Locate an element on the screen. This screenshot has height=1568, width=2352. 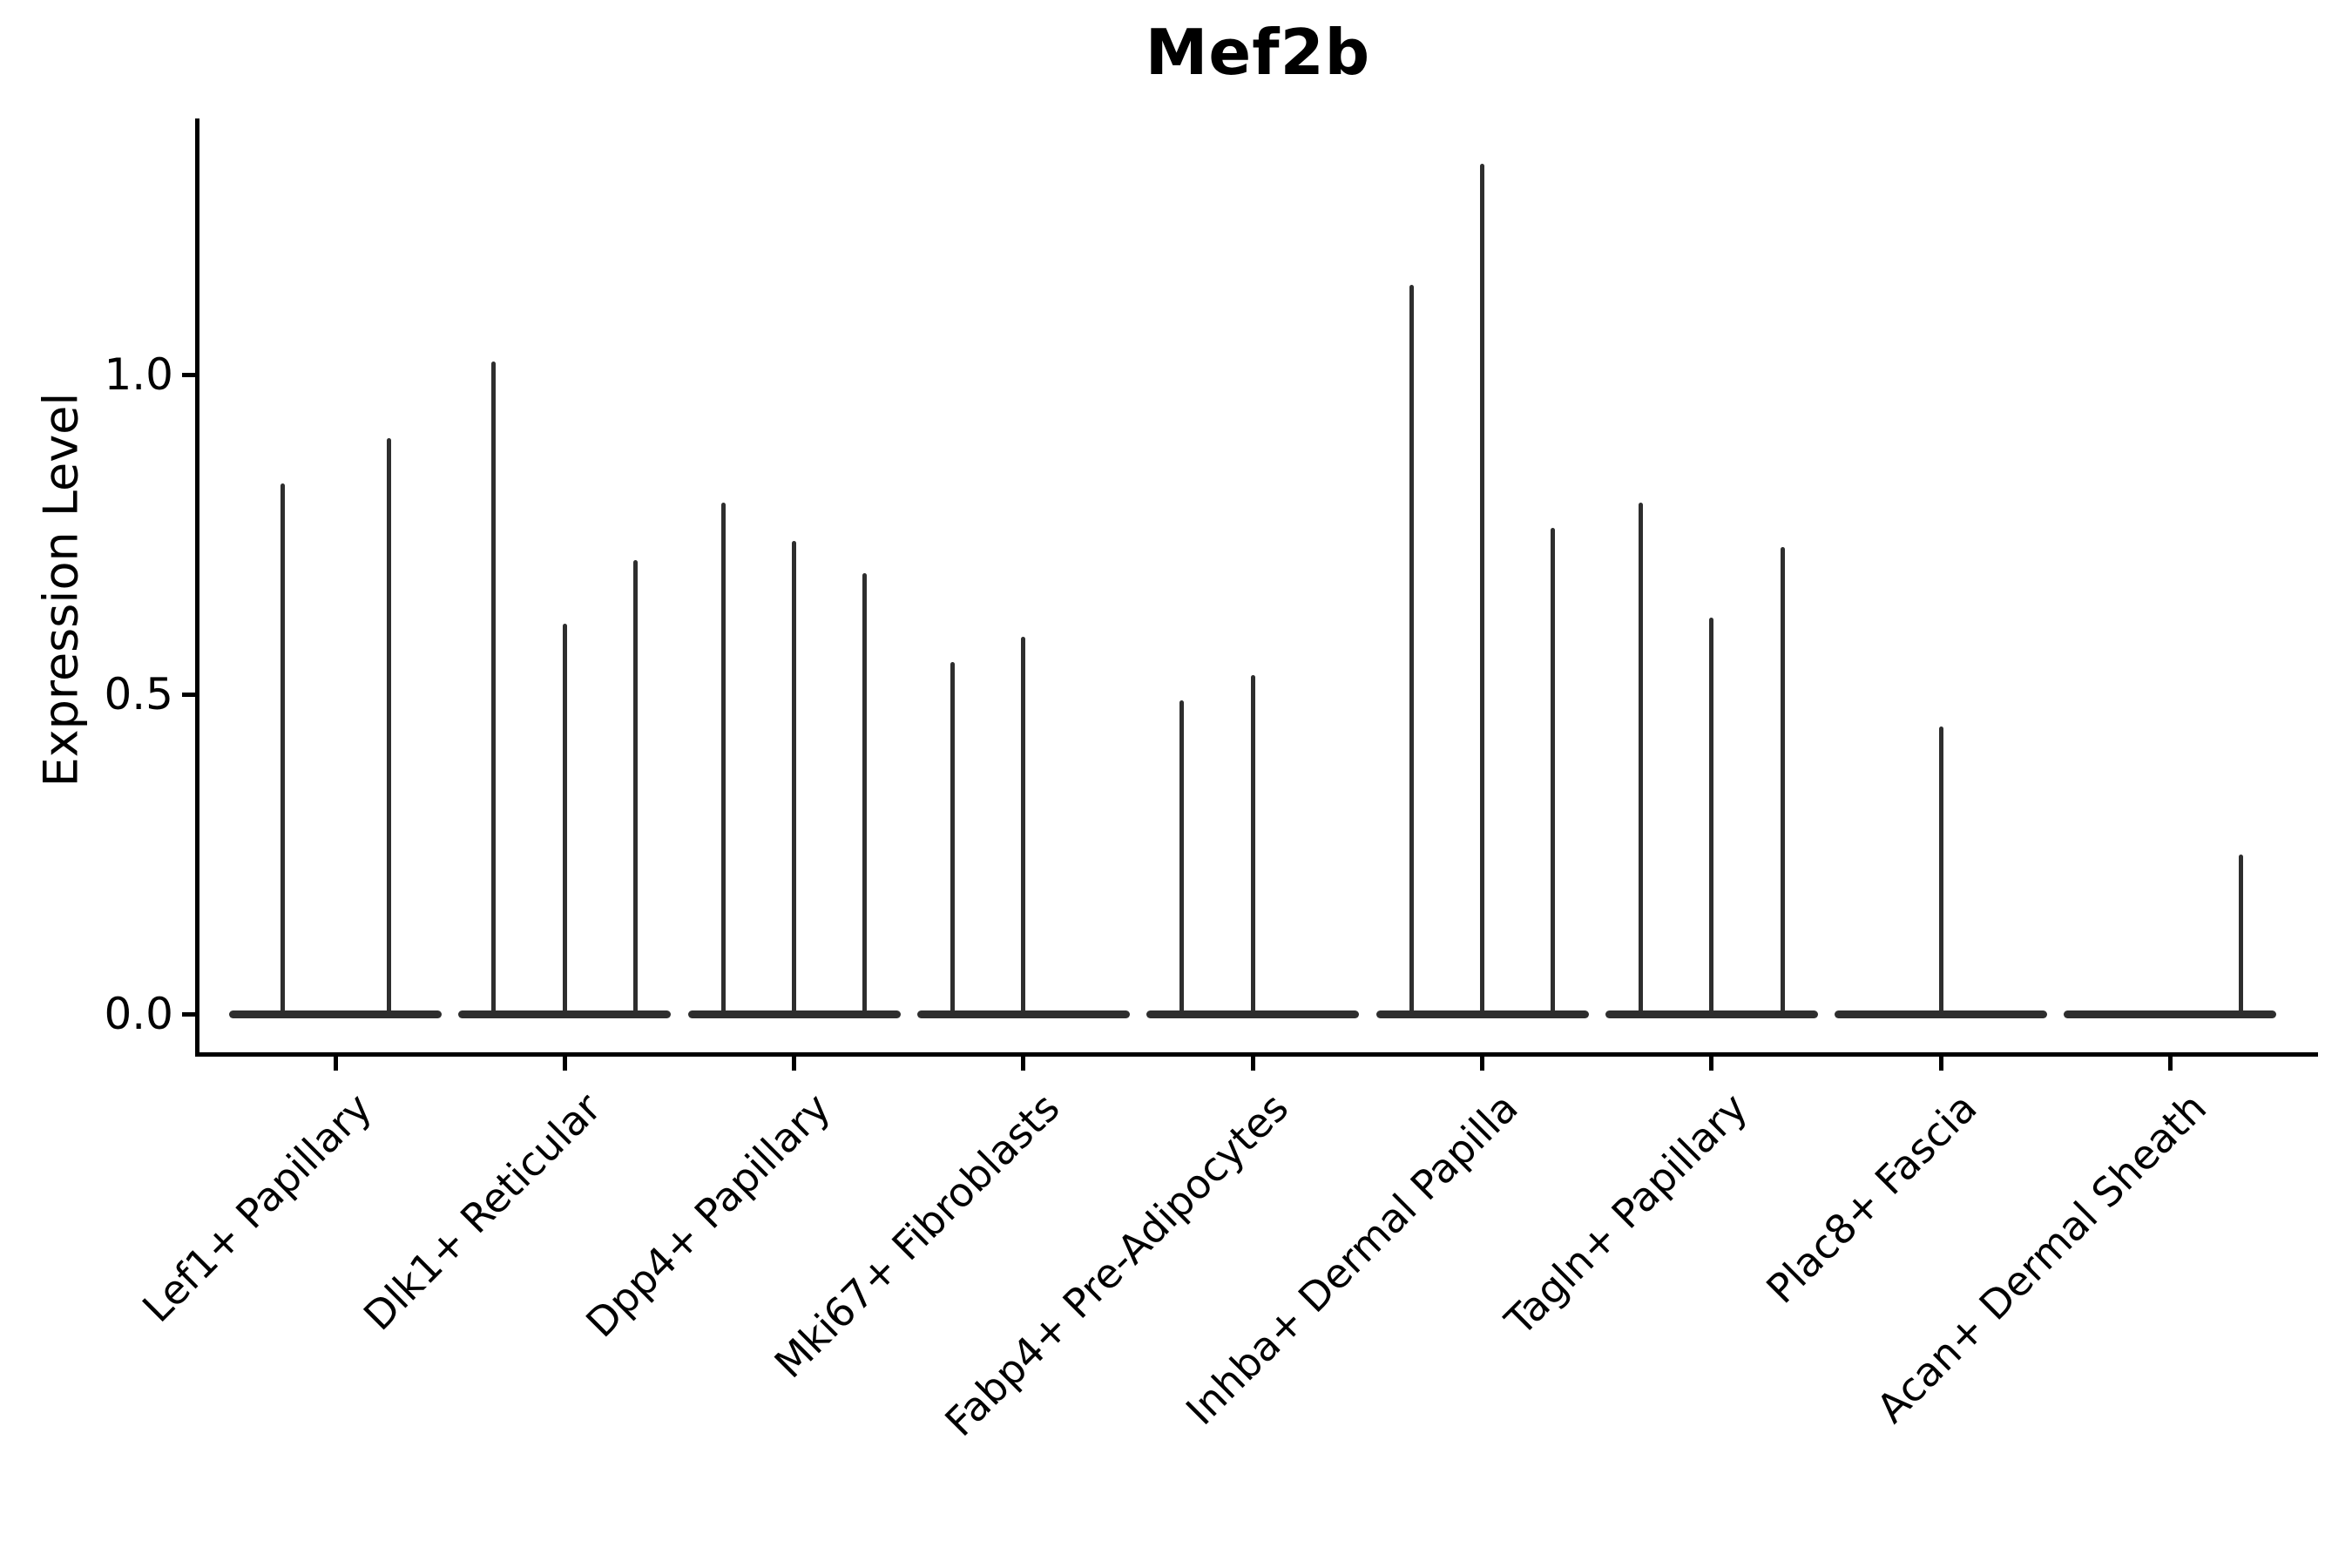
x-tick-label: Lef1+ Papillary is located at coordinates (256, 1208).